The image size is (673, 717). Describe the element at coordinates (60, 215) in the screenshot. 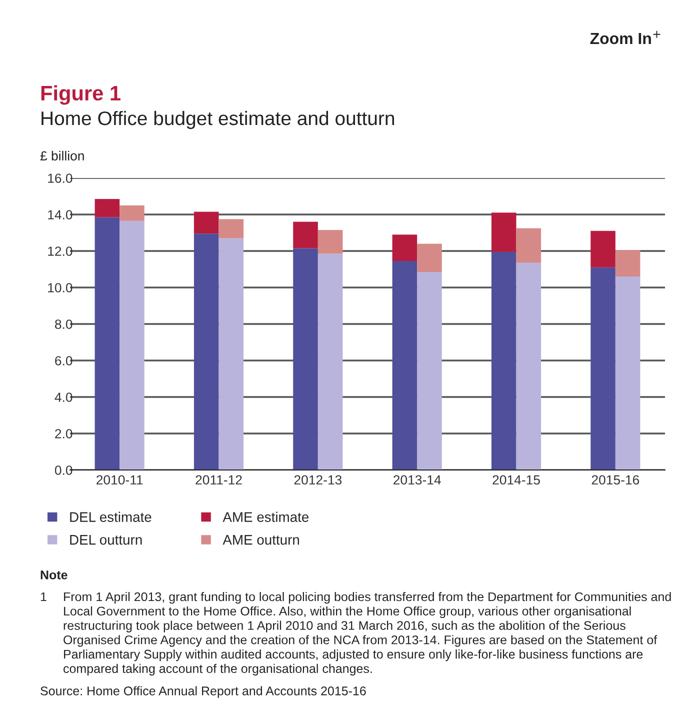

I see `y-tick-label: 14.0` at that location.